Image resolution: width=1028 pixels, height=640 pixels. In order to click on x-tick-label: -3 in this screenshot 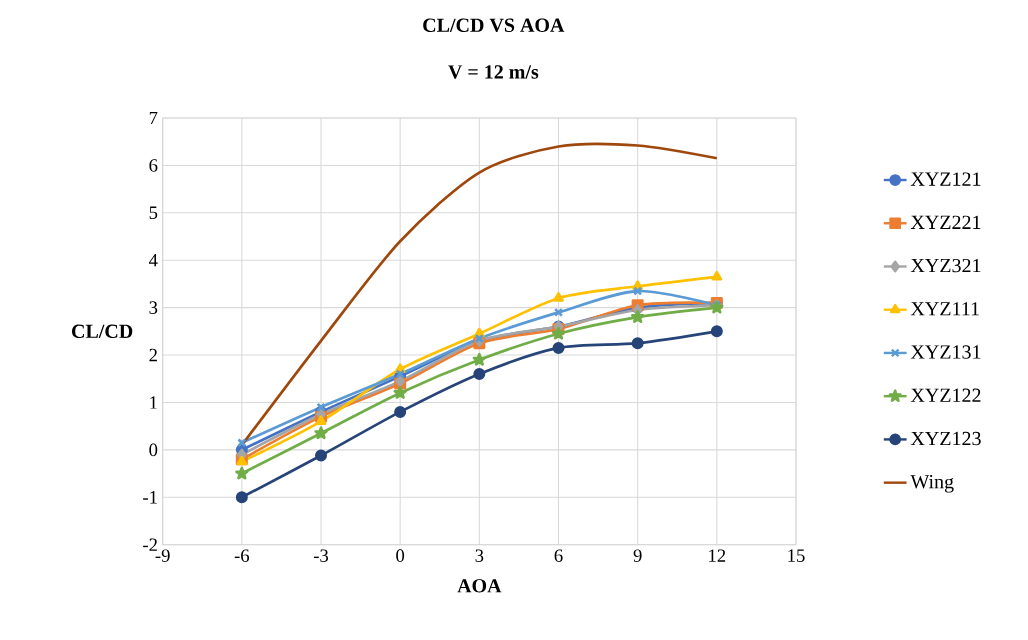, I will do `click(321, 555)`.